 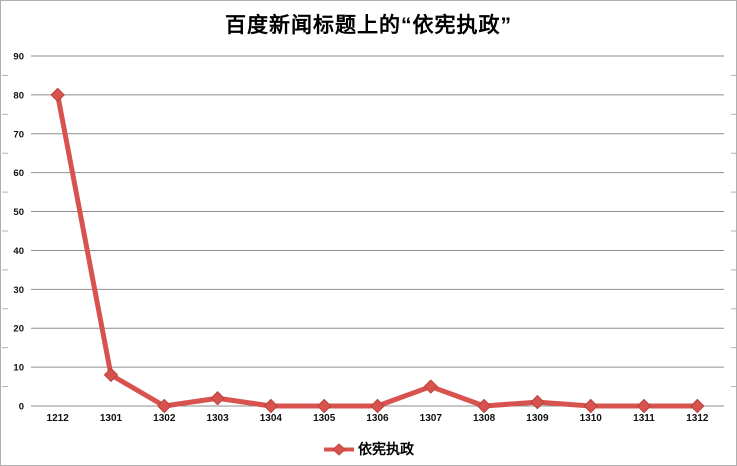 What do you see at coordinates (21, 407) in the screenshot?
I see `y-axis-tick-label: 0` at bounding box center [21, 407].